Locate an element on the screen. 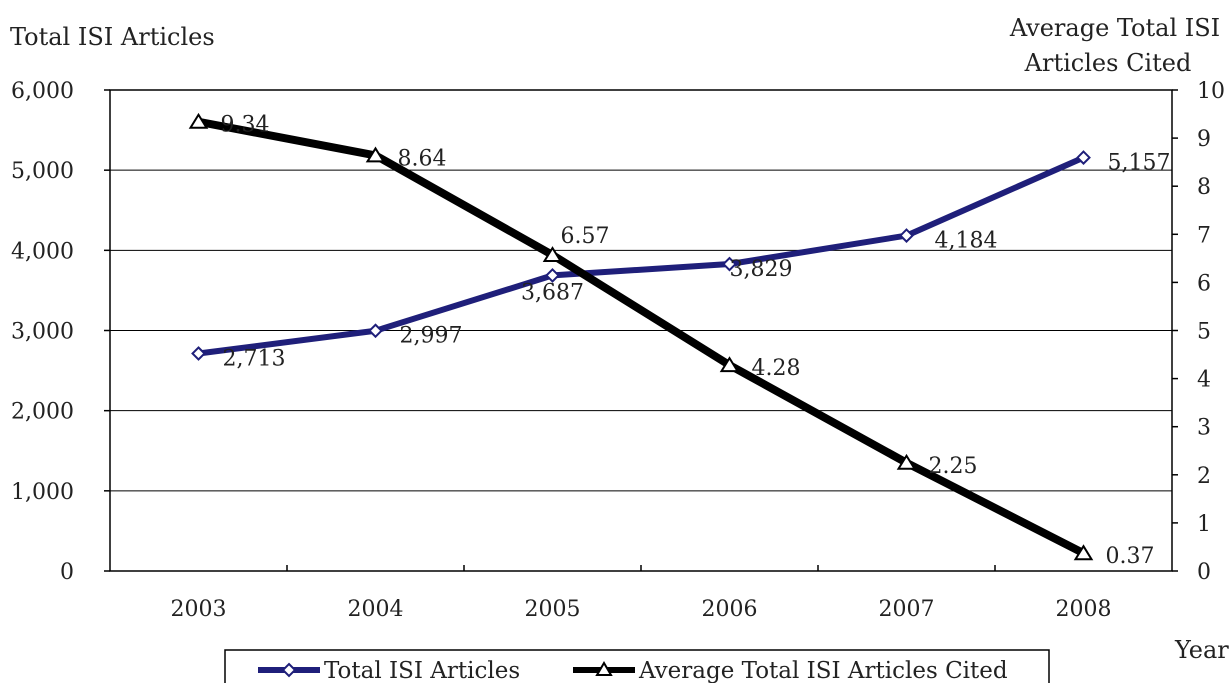 Image resolution: width=1231 pixels, height=683 pixels. data-label-total-isi-articles: 2,997 is located at coordinates (431, 336).